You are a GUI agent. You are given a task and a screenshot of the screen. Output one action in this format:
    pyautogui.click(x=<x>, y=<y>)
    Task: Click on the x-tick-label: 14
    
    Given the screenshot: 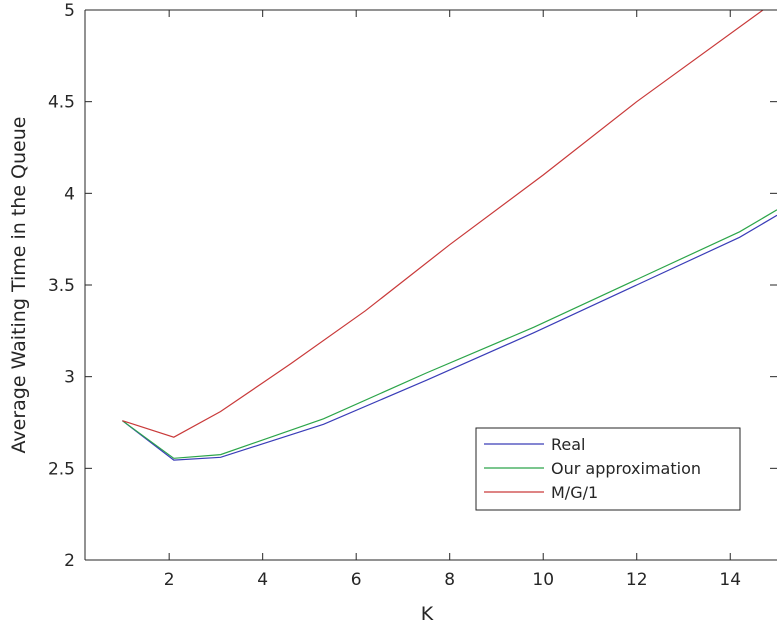 What is the action you would take?
    pyautogui.click(x=730, y=580)
    